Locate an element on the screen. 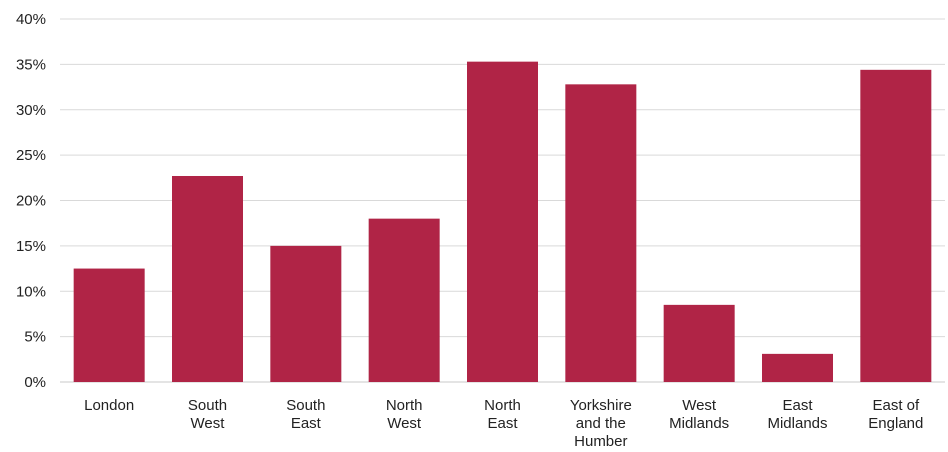  category-label-line: London is located at coordinates (109, 405).